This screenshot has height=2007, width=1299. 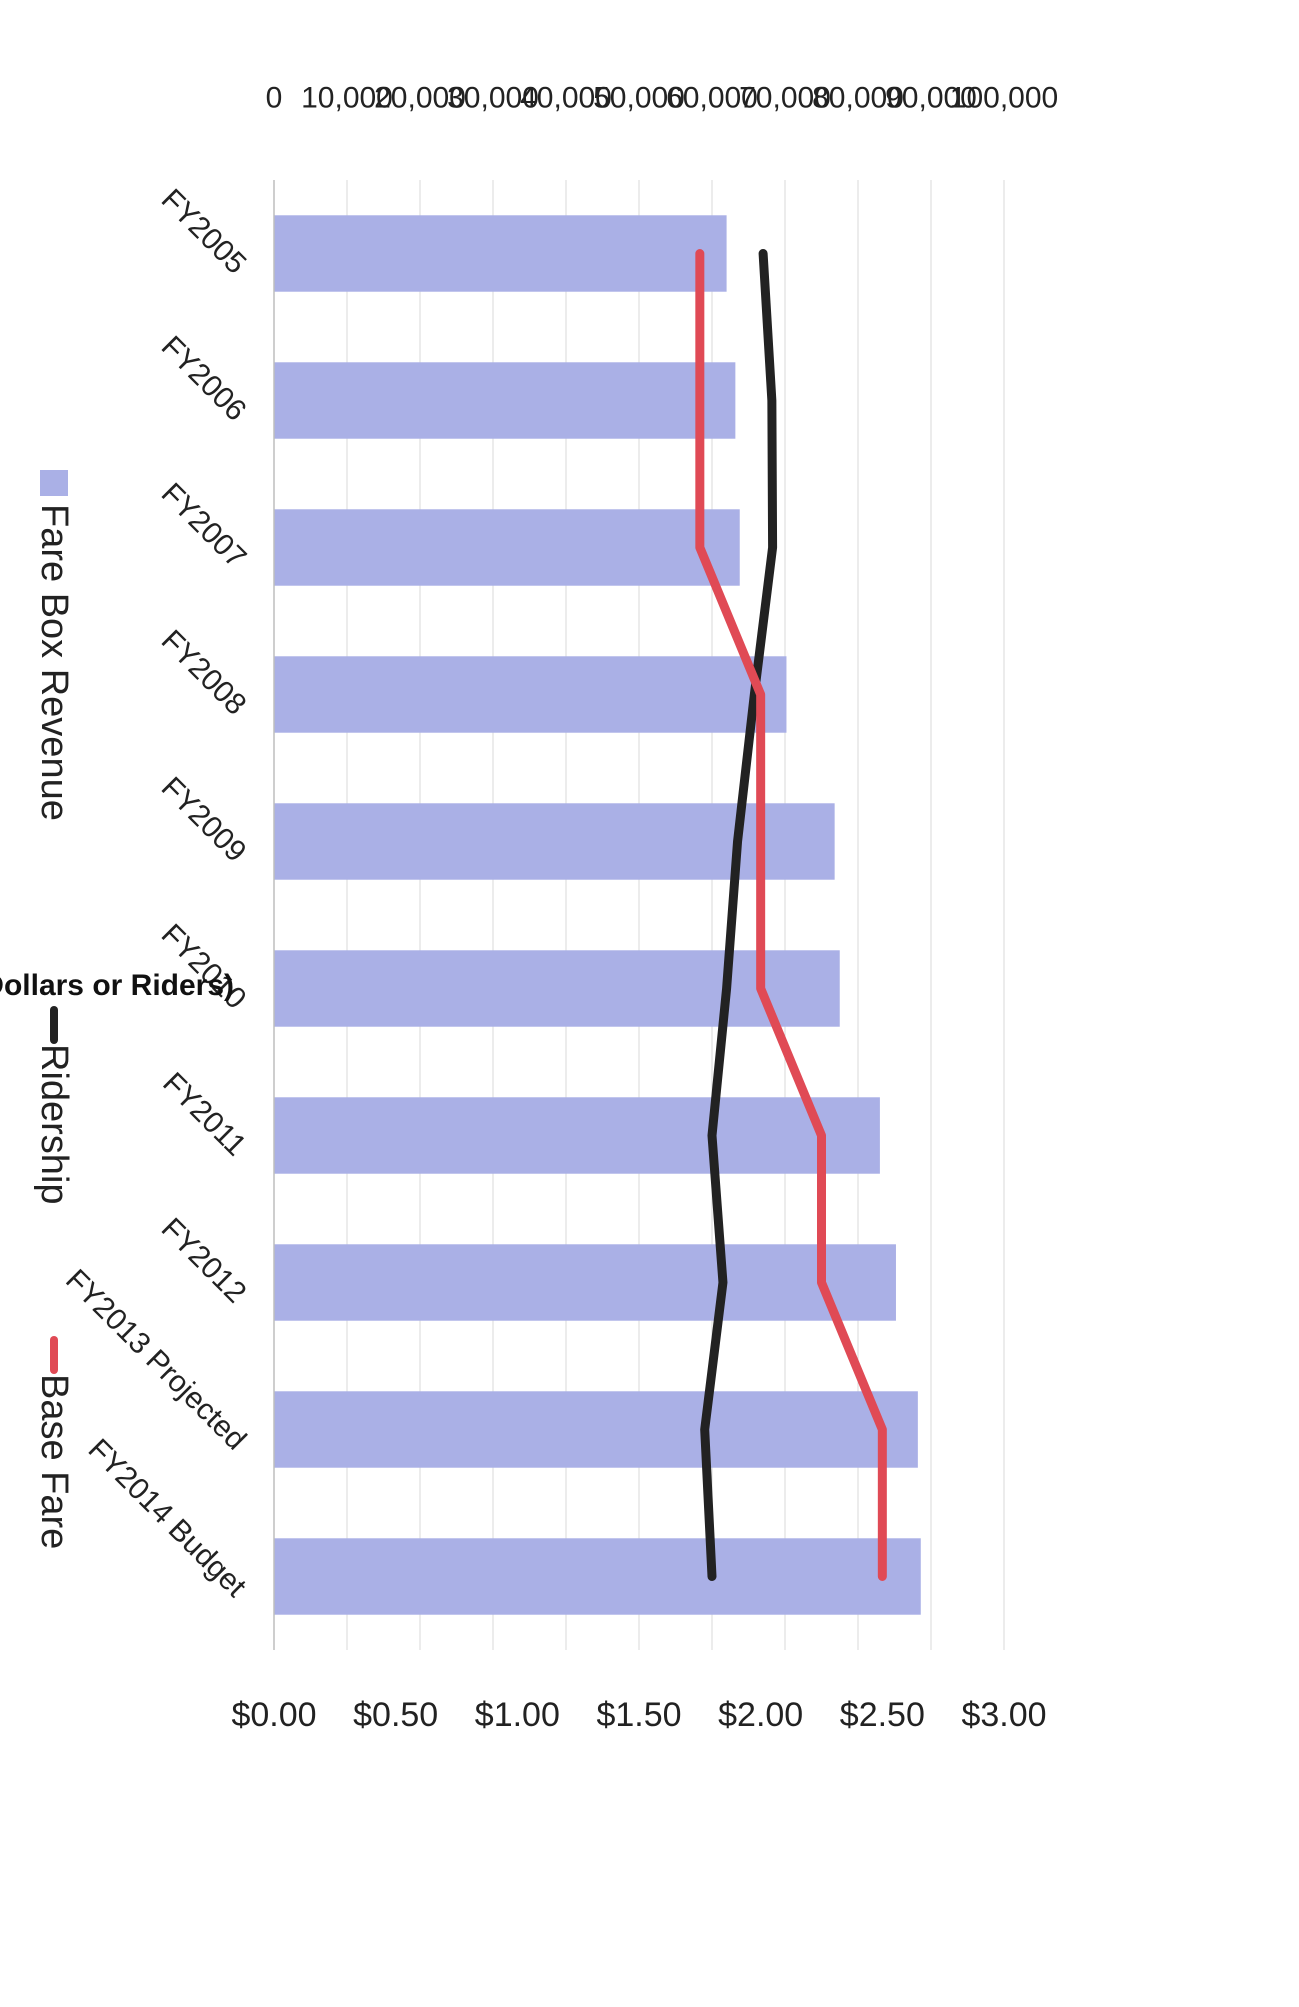 What do you see at coordinates (1004, 98) in the screenshot?
I see `y-tick-label: 100,000` at bounding box center [1004, 98].